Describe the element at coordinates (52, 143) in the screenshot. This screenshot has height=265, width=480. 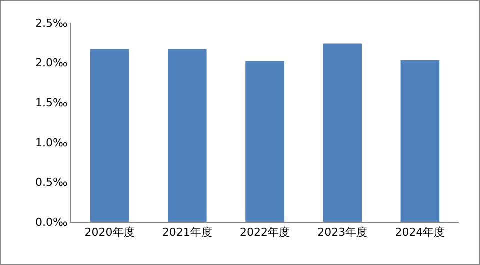
I see `y-tick-label: 1.0‰` at that location.